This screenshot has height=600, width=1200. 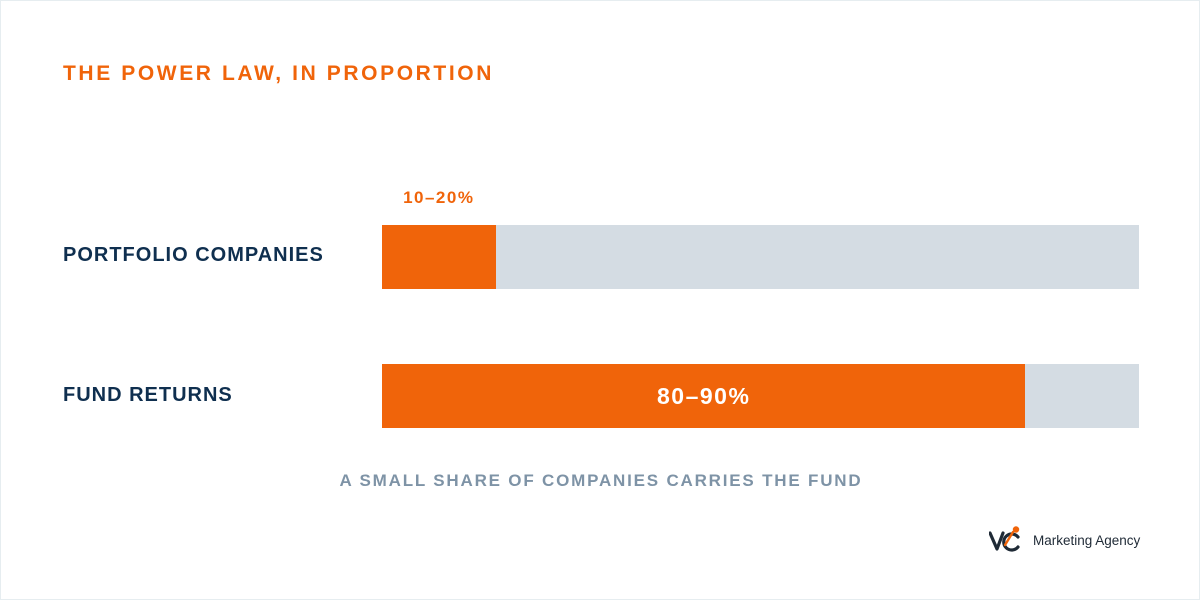 What do you see at coordinates (278, 73) in the screenshot?
I see `chart-title: THE POWER LAW, IN PROPORTION` at bounding box center [278, 73].